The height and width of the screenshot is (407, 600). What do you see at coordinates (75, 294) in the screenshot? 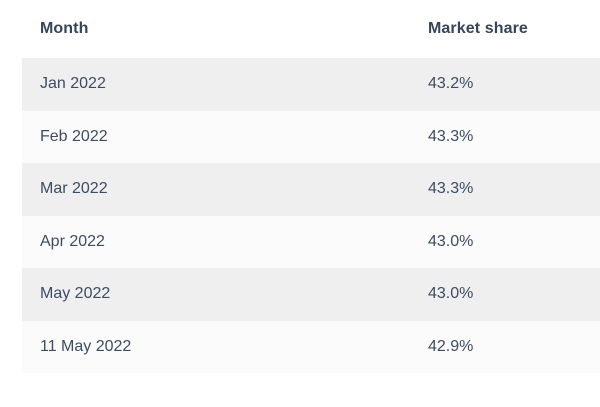
I see `month-cell: May 2022` at bounding box center [75, 294].